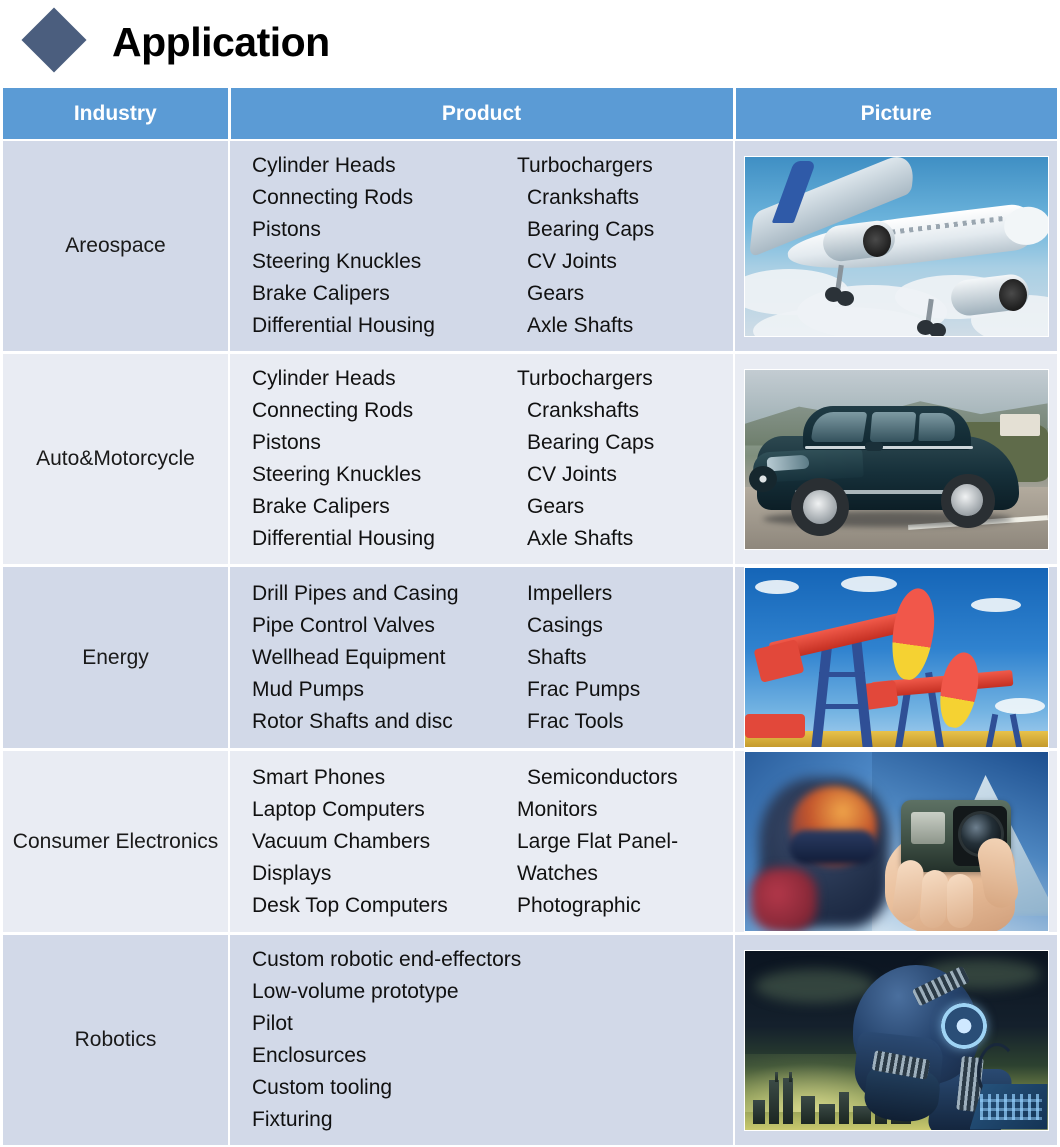 This screenshot has height=1147, width=1060. I want to click on product-item: Vacuum Chambers, so click(341, 841).